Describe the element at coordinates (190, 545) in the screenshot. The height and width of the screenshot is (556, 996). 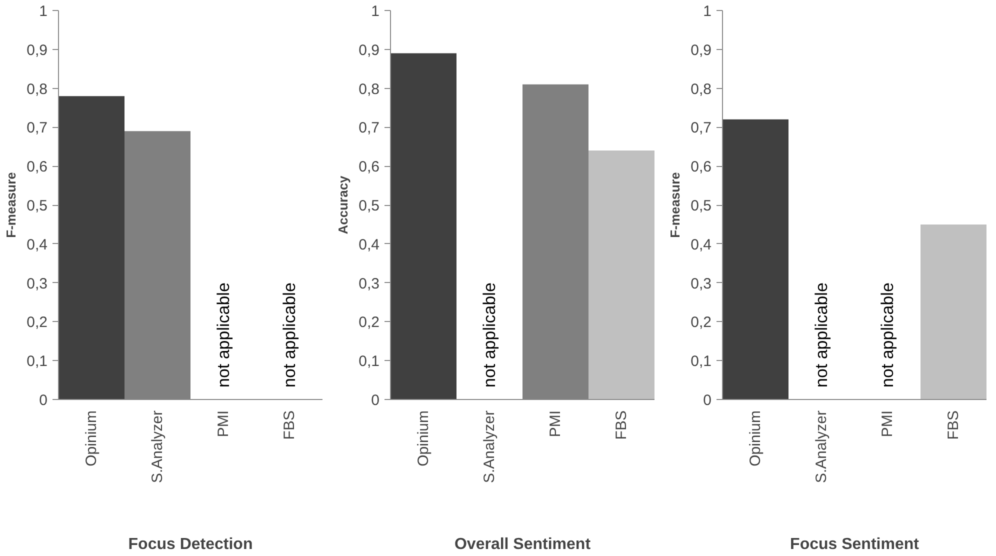
I see `x-axis-title: Focus Detection` at that location.